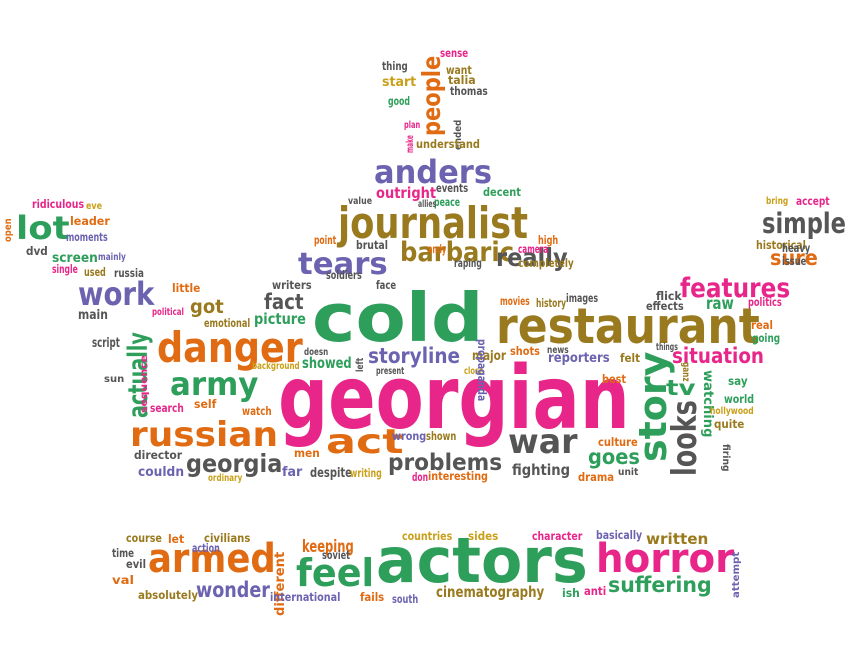  What do you see at coordinates (619, 535) in the screenshot?
I see `word: basically` at bounding box center [619, 535].